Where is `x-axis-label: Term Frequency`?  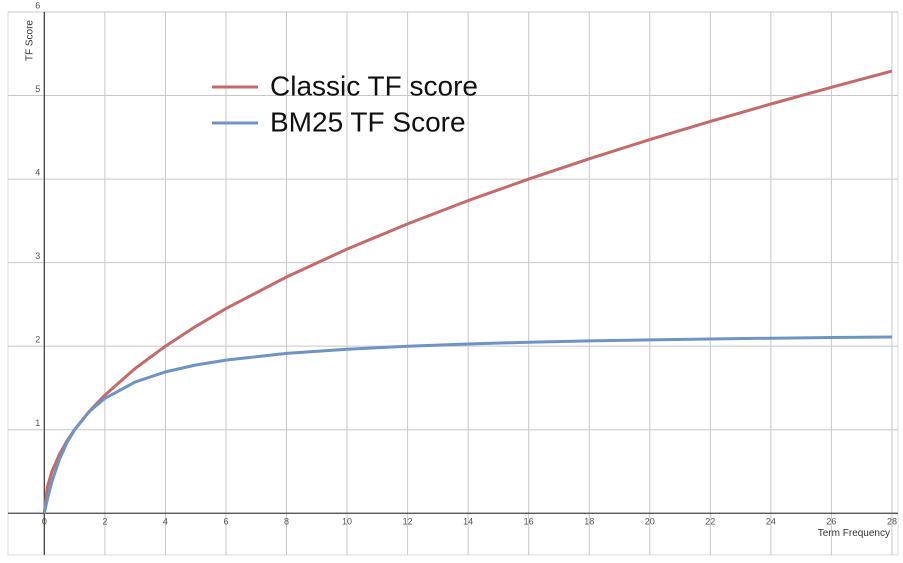 x-axis-label: Term Frequency is located at coordinates (854, 533).